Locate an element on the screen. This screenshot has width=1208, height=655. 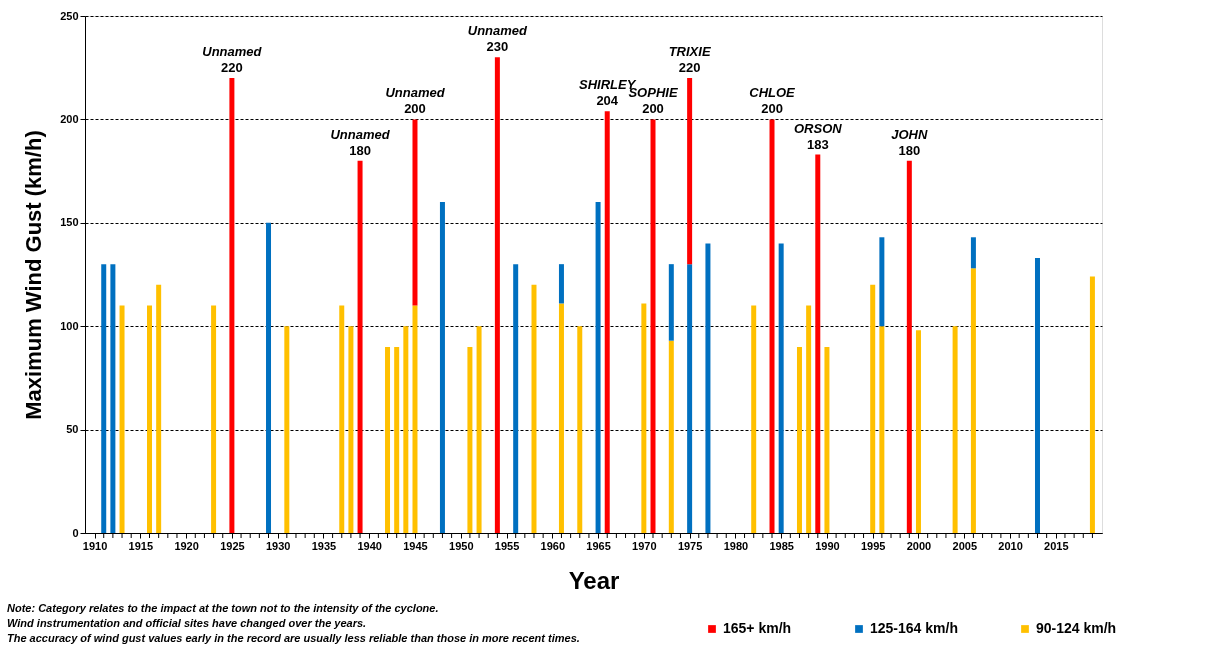
legend-label: 165+ km/h is located at coordinates (757, 628).